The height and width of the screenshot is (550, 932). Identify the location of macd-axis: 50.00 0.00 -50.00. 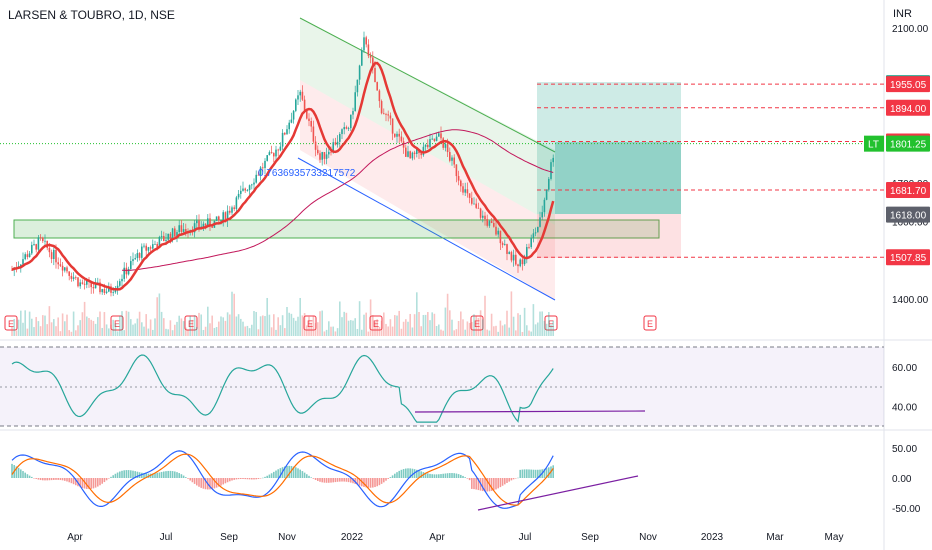
(906, 479).